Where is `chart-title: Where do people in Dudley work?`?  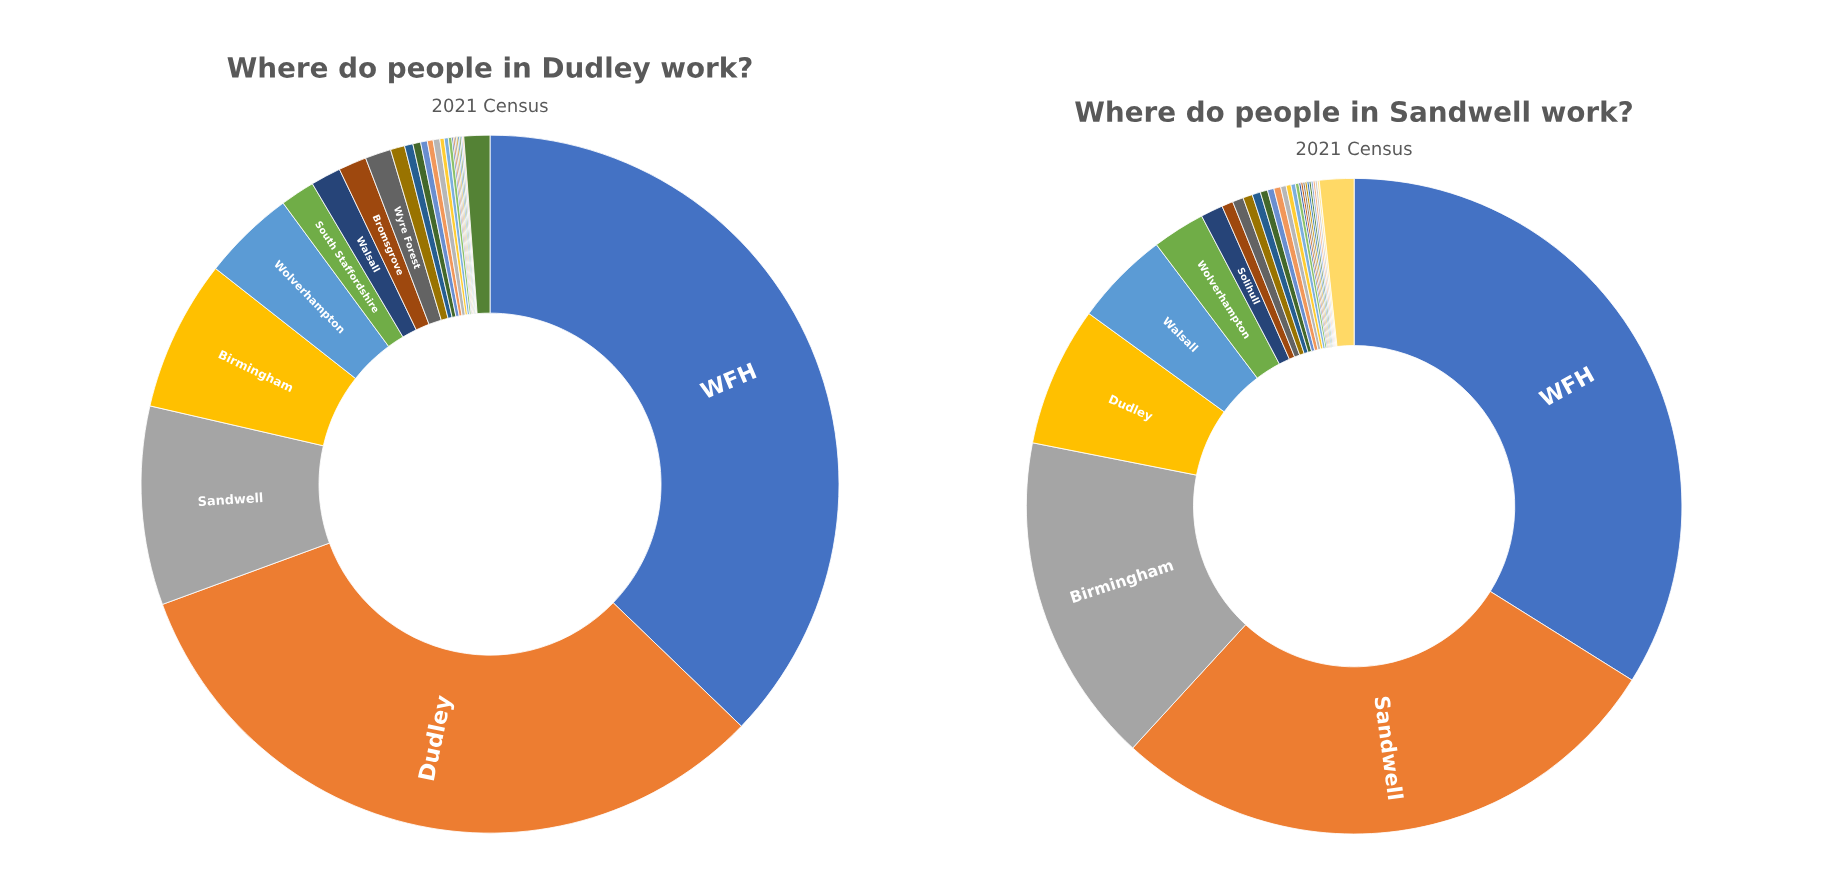 chart-title: Where do people in Dudley work? is located at coordinates (489, 70).